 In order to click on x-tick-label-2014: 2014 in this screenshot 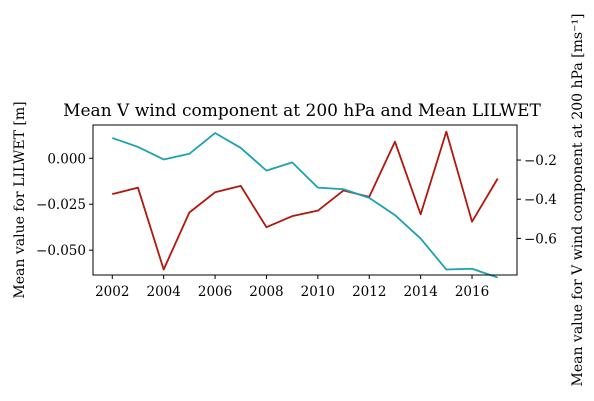, I will do `click(420, 292)`.